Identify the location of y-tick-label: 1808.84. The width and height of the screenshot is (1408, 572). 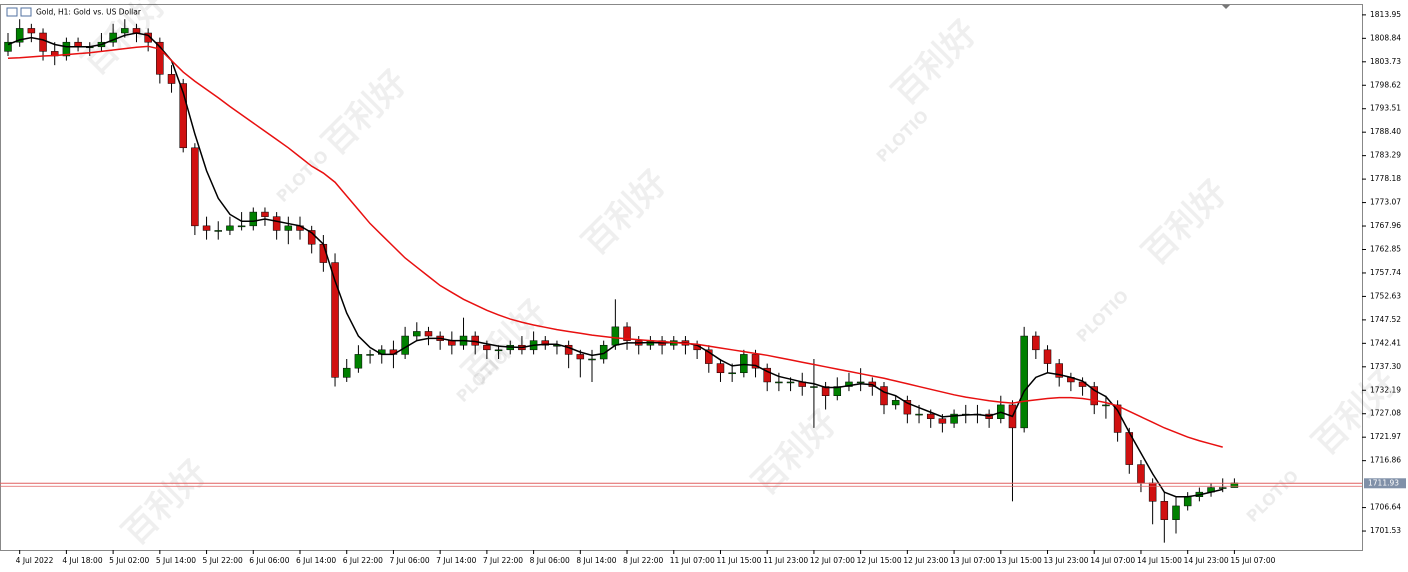
(1385, 37).